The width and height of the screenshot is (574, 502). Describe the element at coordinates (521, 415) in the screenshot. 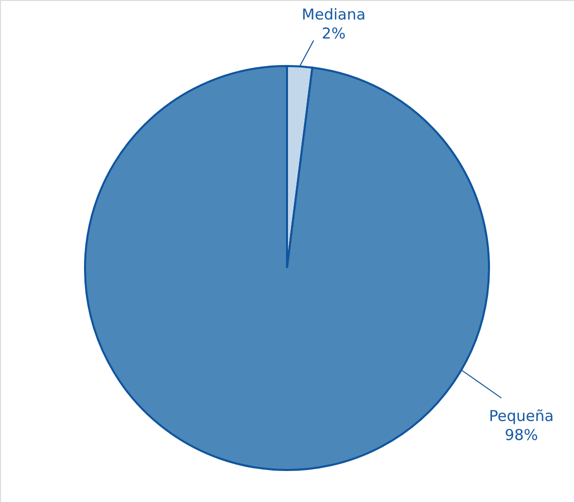

I see `slice-label: Pequeña` at that location.